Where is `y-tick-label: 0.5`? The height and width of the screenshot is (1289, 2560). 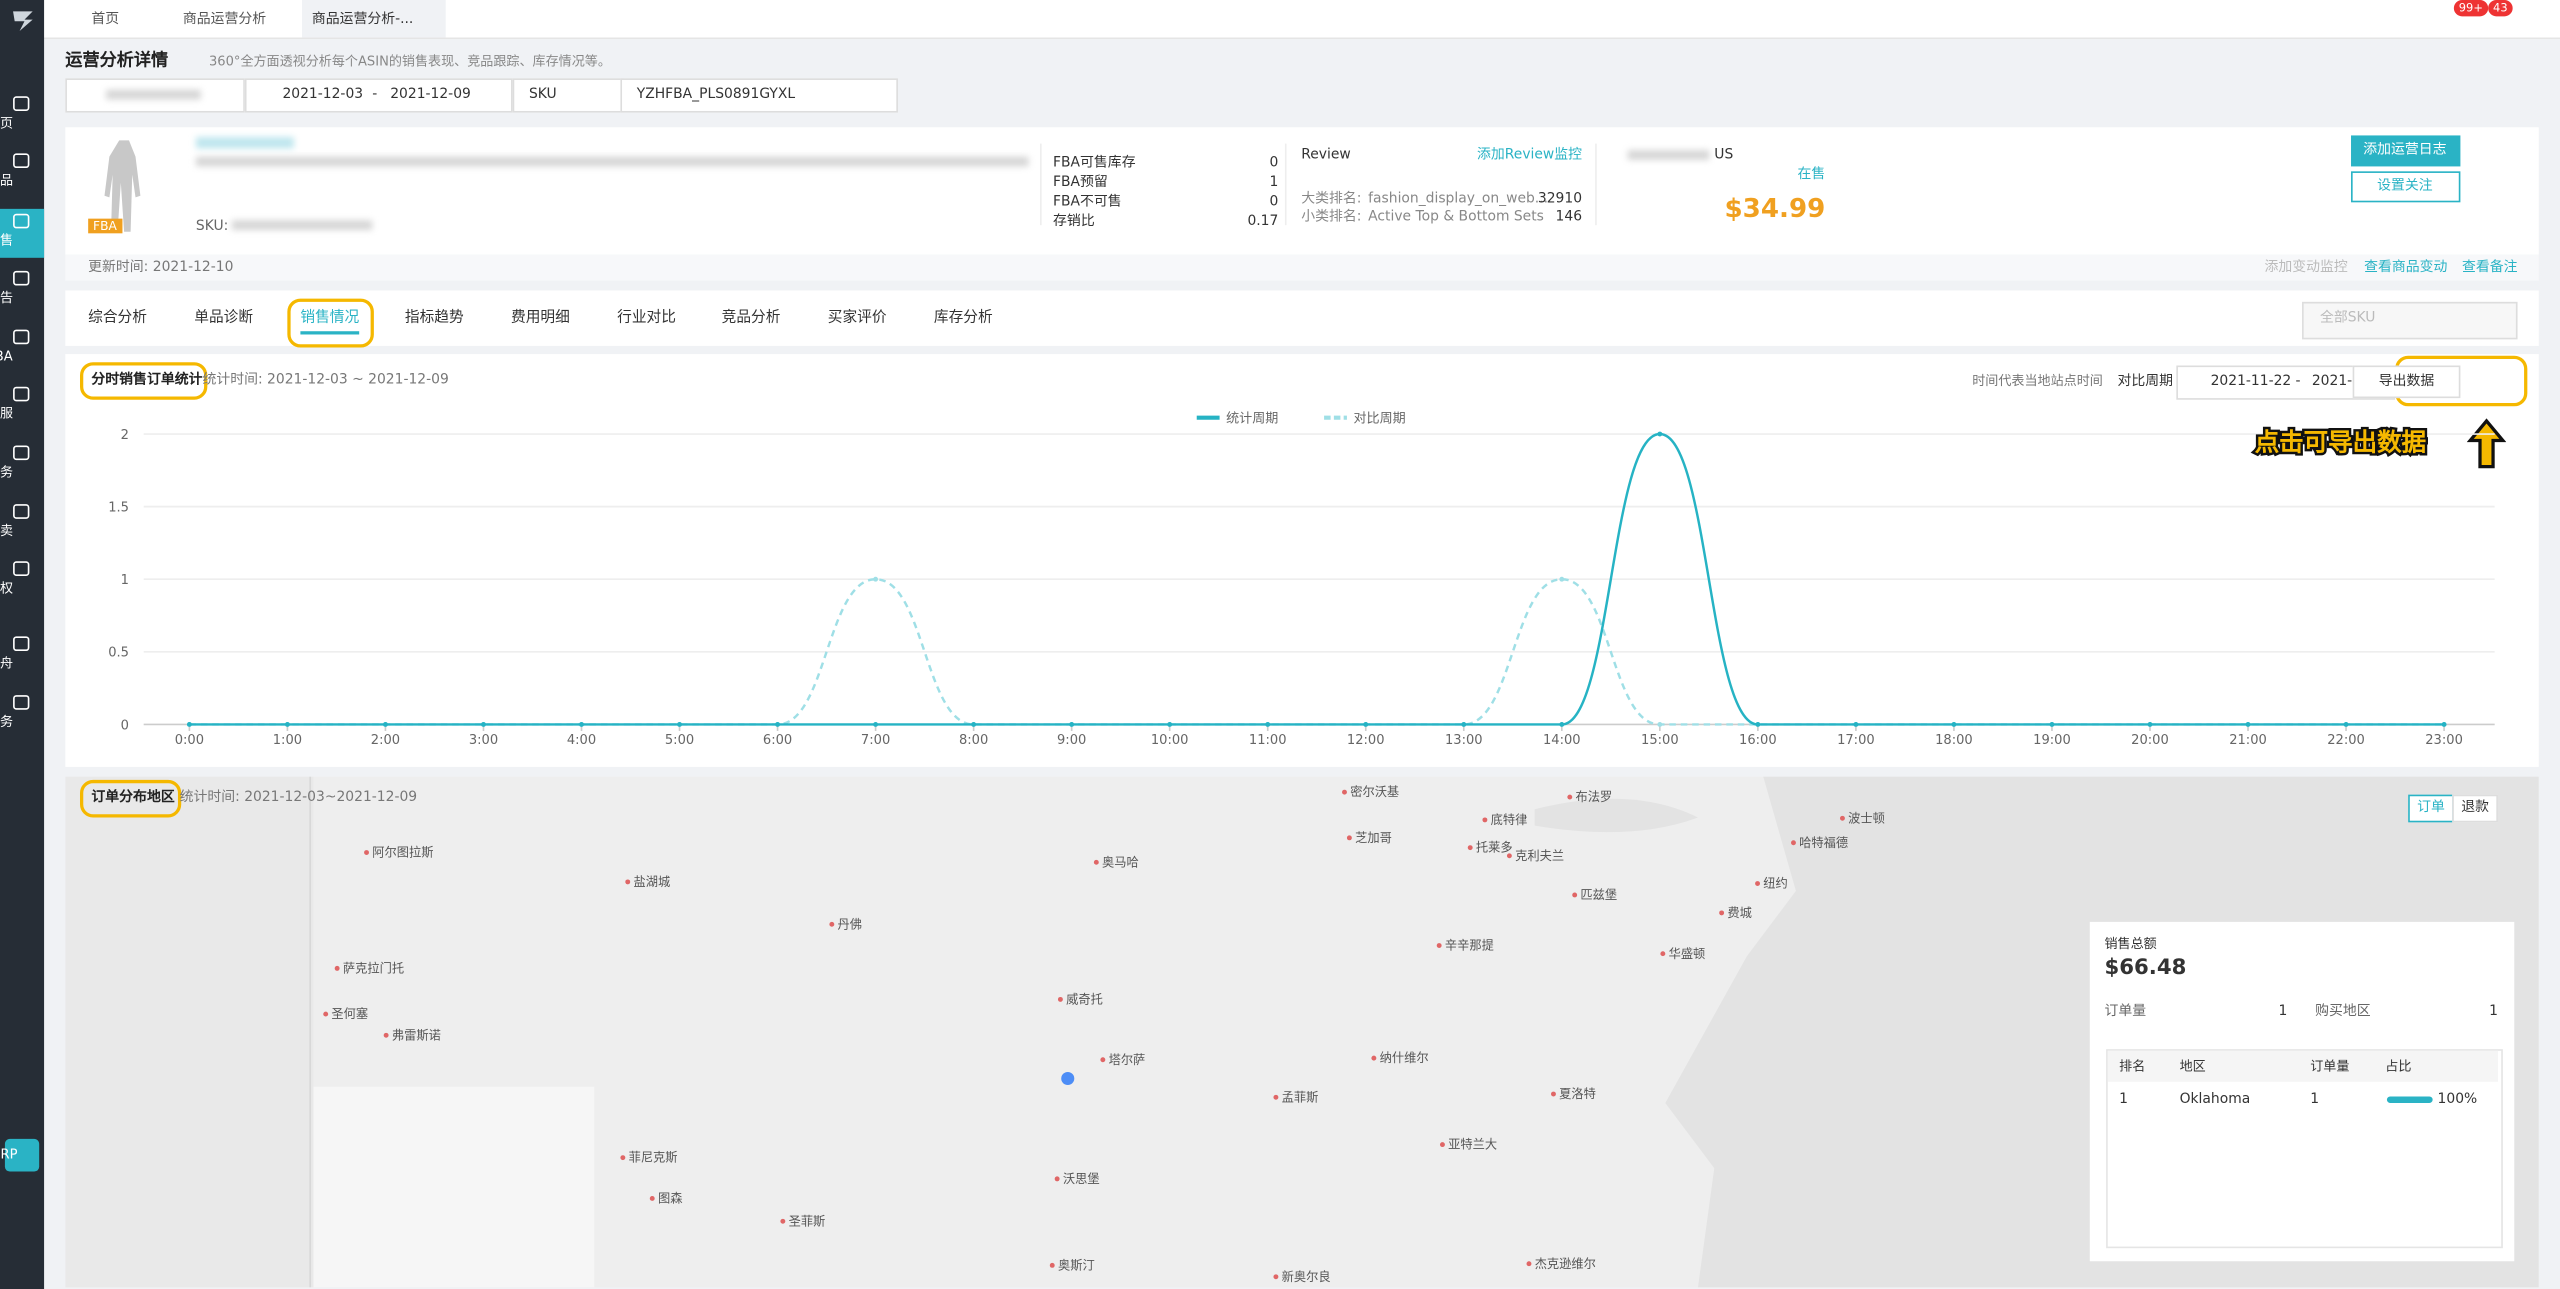 y-tick-label: 0.5 is located at coordinates (118, 653).